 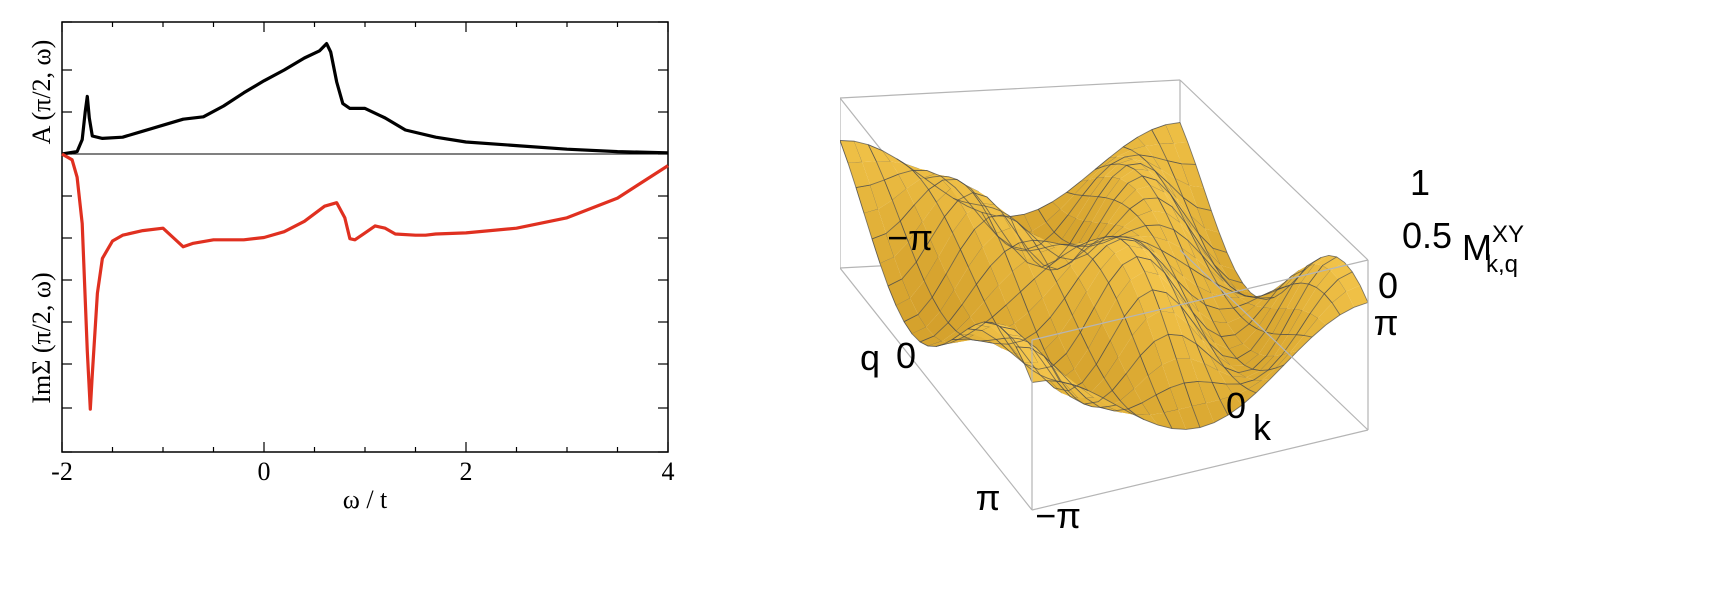 What do you see at coordinates (1427, 235) in the screenshot?
I see `z-tick-label: 0.5` at bounding box center [1427, 235].